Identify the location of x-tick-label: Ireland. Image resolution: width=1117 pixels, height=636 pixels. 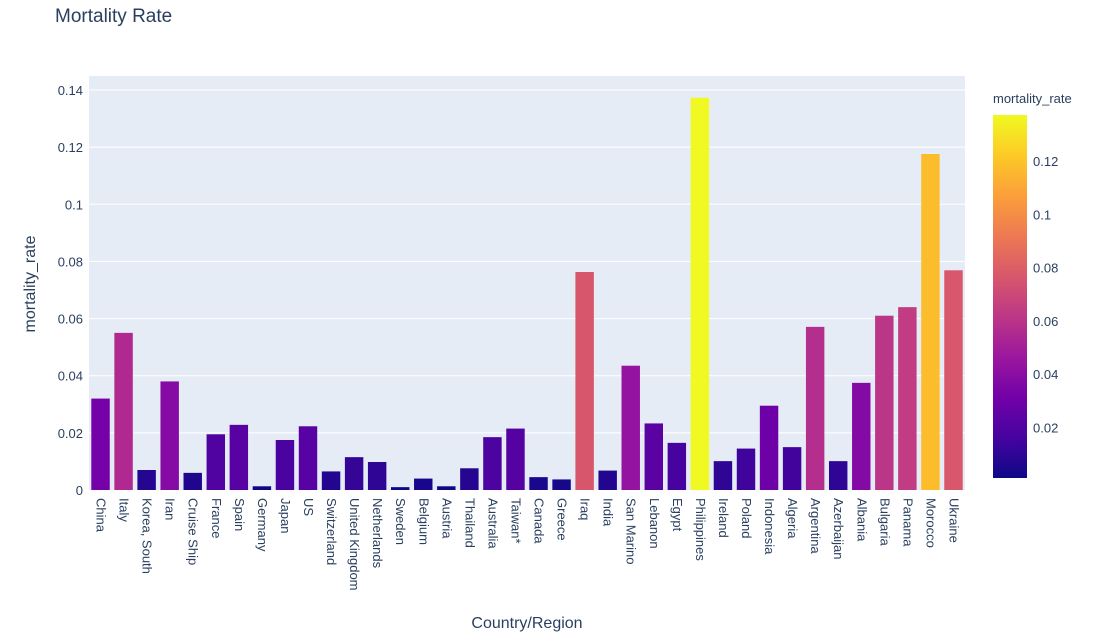
(723, 518).